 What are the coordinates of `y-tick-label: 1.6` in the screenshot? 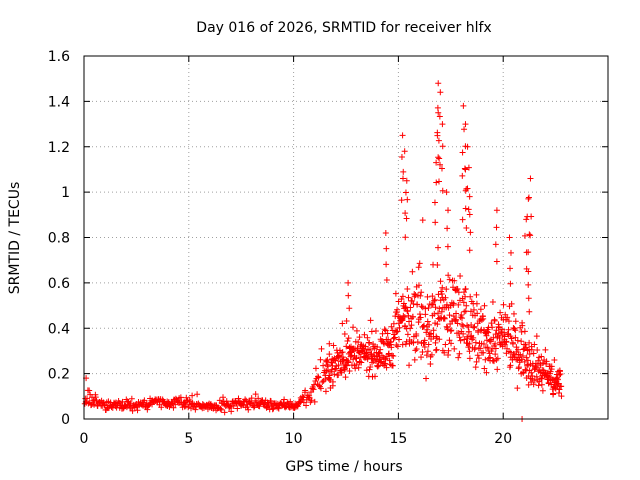 It's located at (59, 57).